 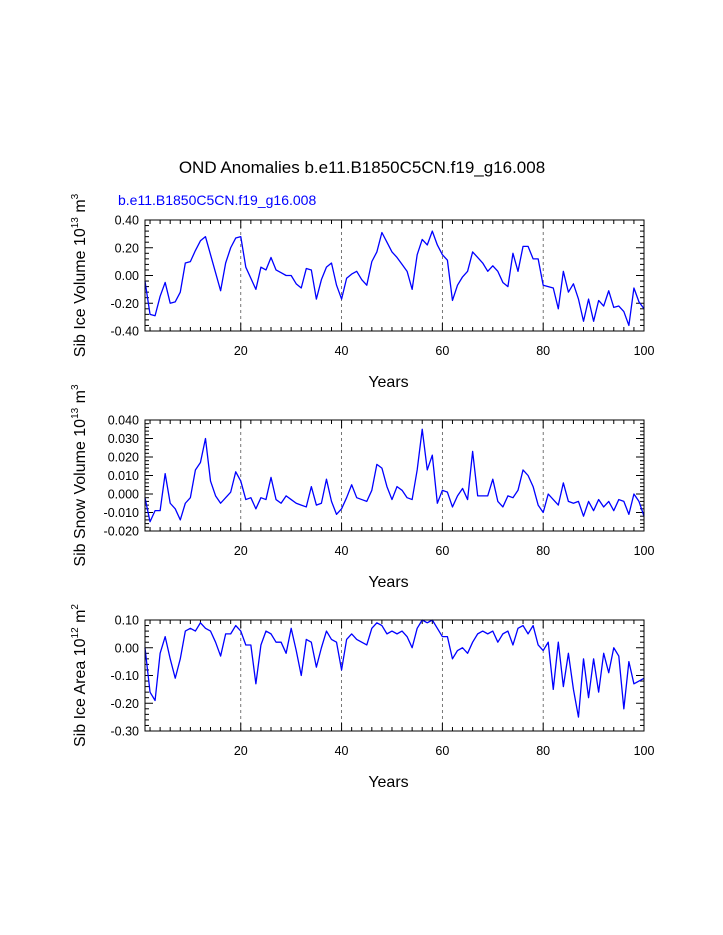 I want to click on ice-volume-y-axis-label: Sib Ice Volume 1013 m3, so click(x=79, y=275).